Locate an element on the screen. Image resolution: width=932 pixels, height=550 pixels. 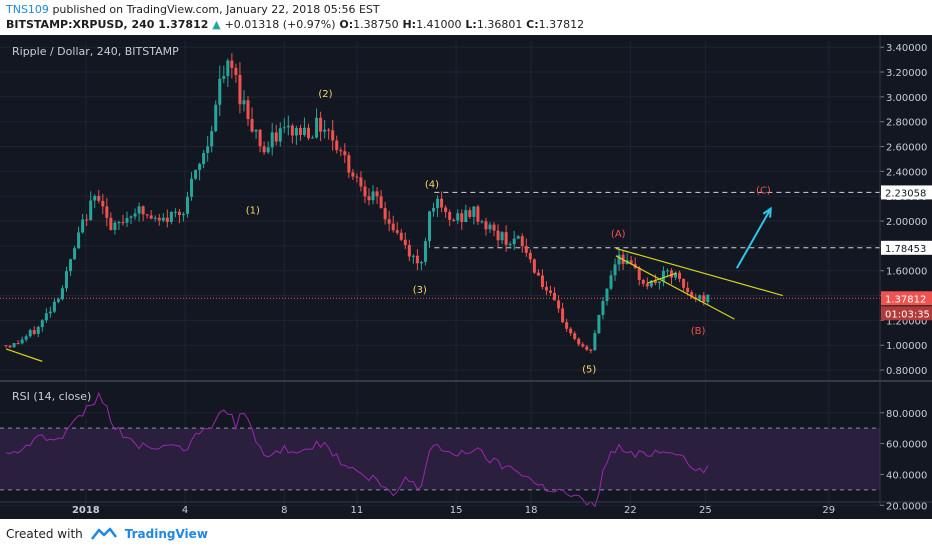
rsi-tick-label: 40.0000 is located at coordinates (906, 475).